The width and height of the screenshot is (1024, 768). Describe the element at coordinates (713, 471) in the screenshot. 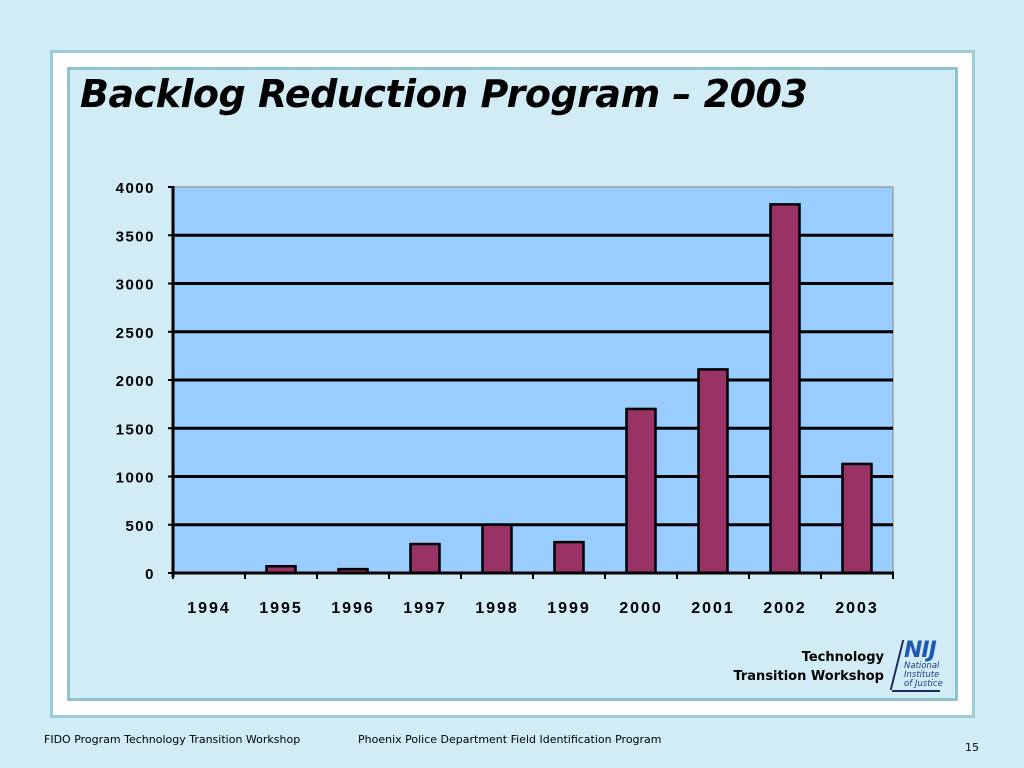

I see `bar-2001` at that location.